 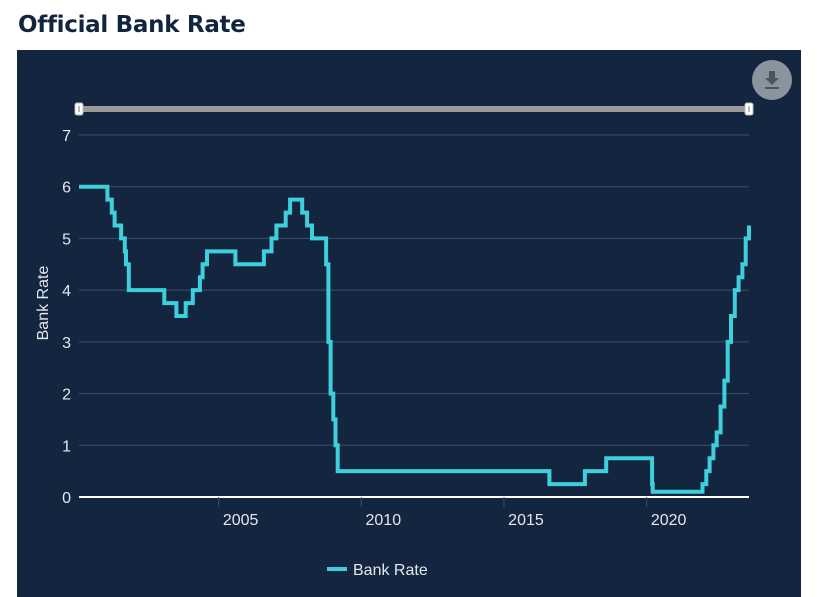 I want to click on x-tick-label-2020: 2020, so click(x=669, y=520).